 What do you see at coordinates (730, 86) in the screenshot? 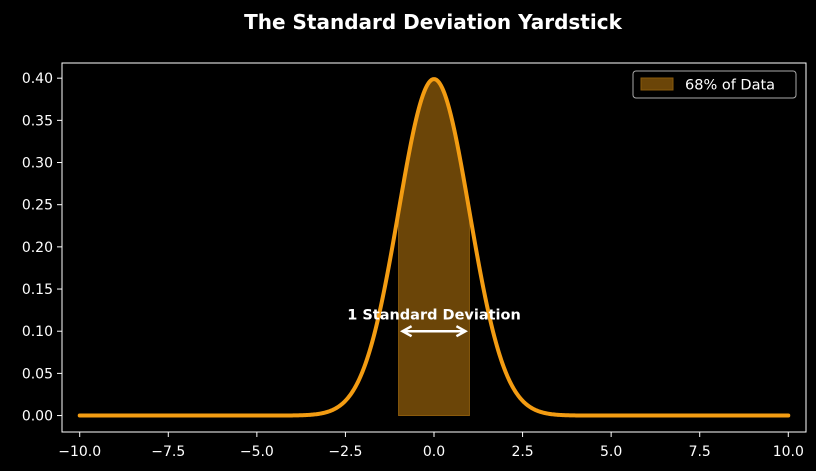
I see `legend-label-shaded-area: 68% of Data` at bounding box center [730, 86].